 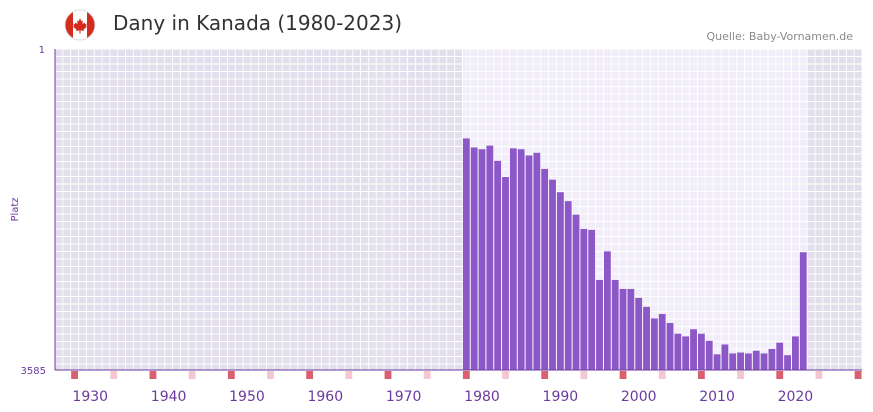 I want to click on y-tick-label-top: 1, so click(x=42, y=50).